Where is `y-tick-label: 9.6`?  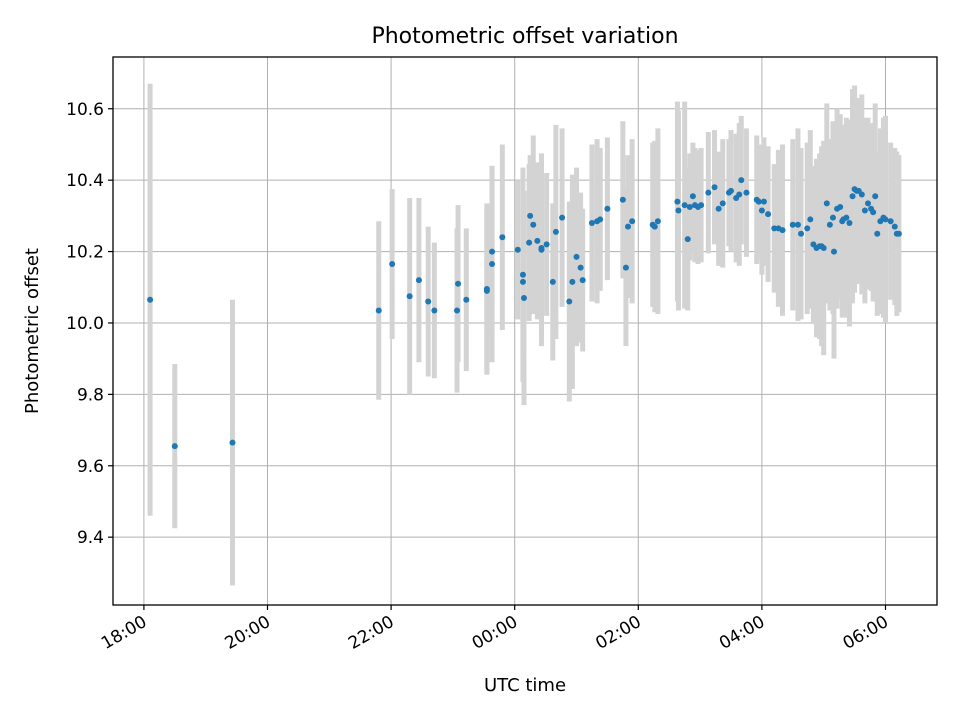
y-tick-label: 9.6 is located at coordinates (90, 467).